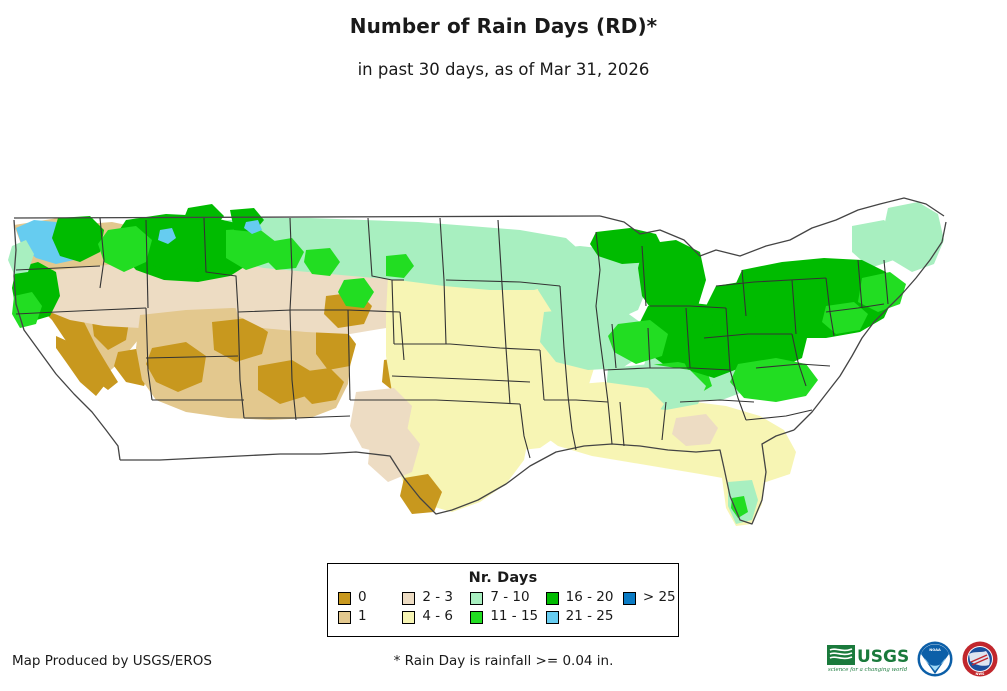  I want to click on legend-entry: 11 - 15, so click(507, 617).